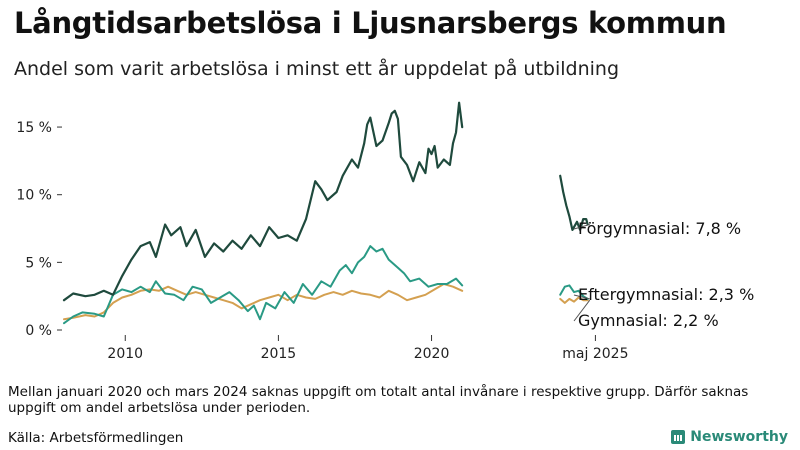  Describe the element at coordinates (595, 354) in the screenshot. I see `x-tick-label: maj 2025` at that location.